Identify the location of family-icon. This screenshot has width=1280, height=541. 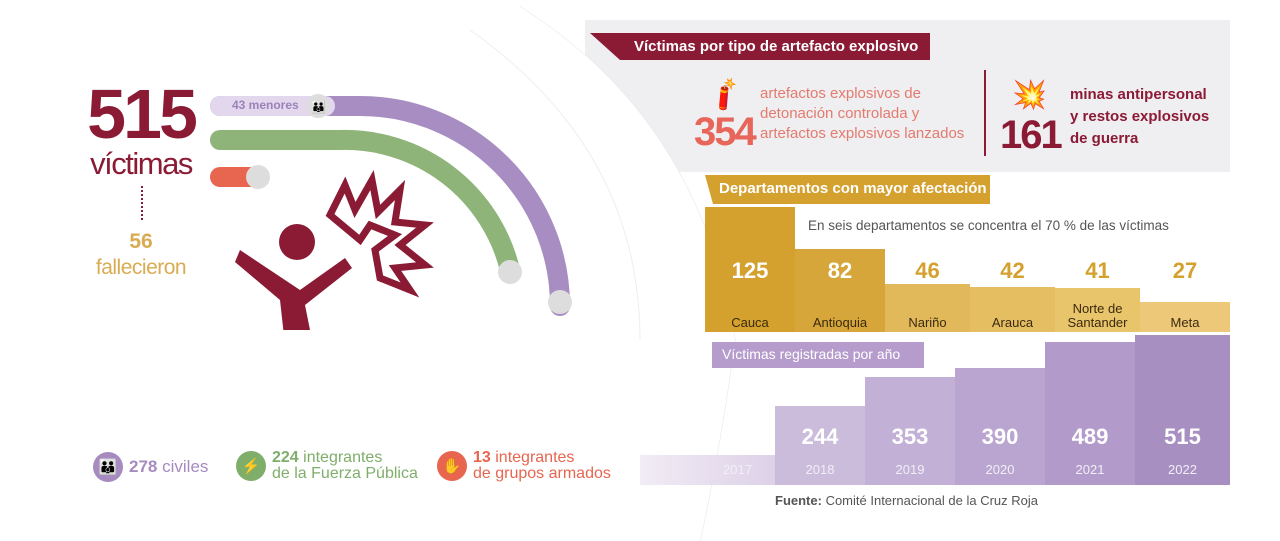
(560, 302).